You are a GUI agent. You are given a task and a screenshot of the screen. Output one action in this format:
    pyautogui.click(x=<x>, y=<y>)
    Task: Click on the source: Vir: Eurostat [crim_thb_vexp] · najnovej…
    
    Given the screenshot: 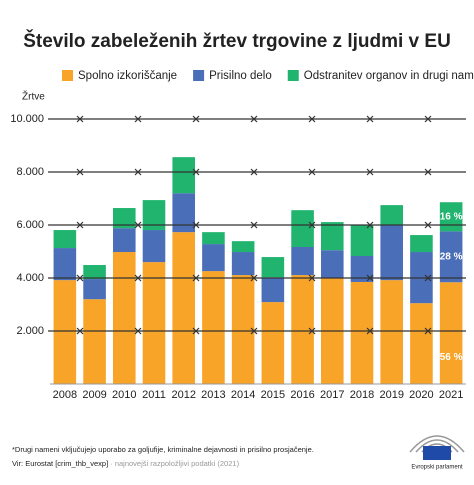 What is the action you would take?
    pyautogui.click(x=126, y=463)
    